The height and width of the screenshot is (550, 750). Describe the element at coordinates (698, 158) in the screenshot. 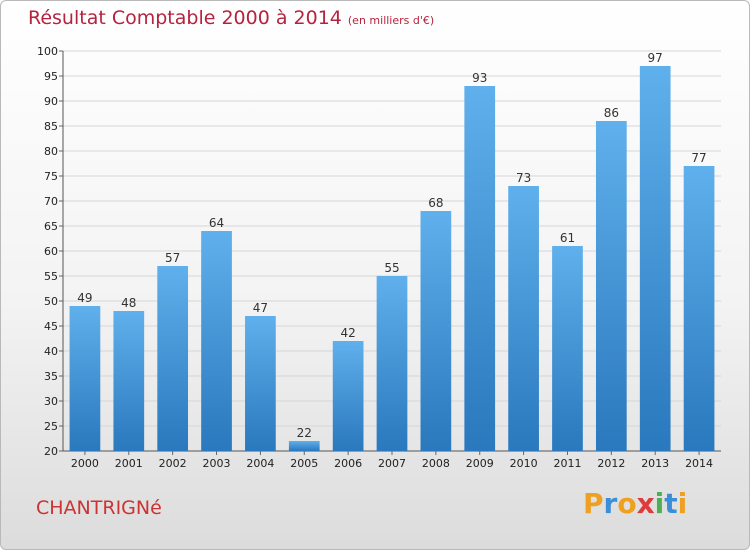

I see `data-label: 77` at that location.